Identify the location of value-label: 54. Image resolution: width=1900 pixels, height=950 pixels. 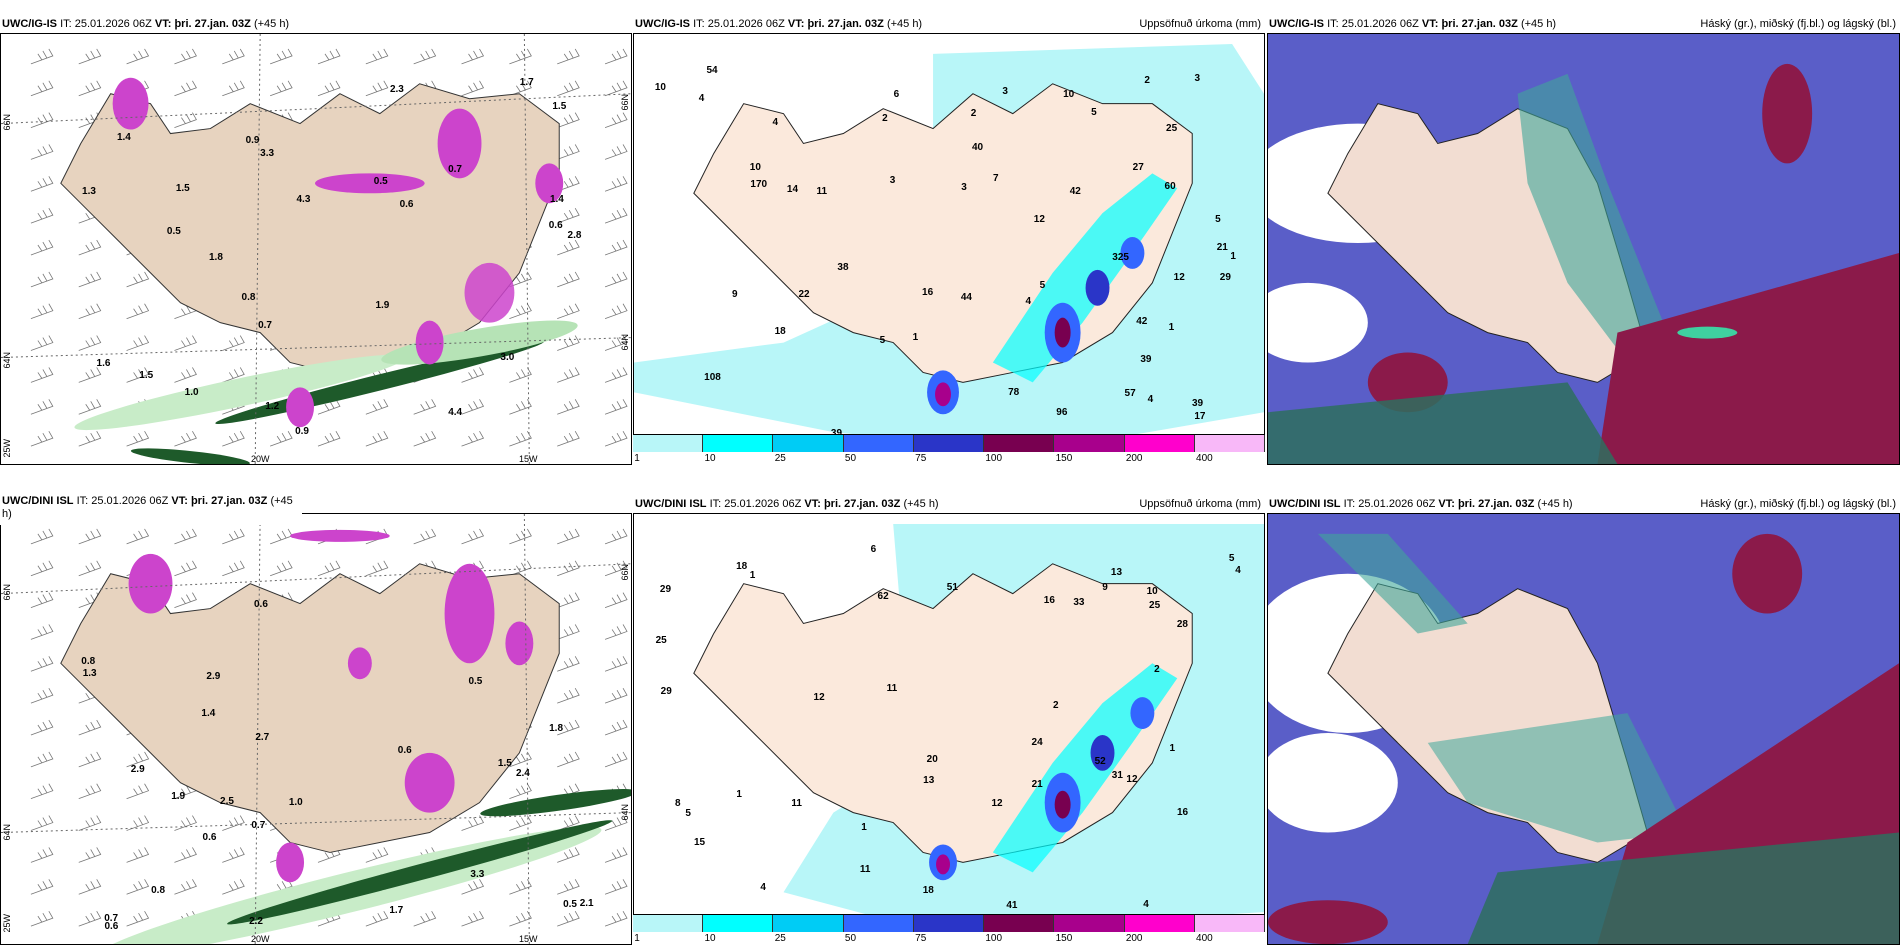
(712, 71).